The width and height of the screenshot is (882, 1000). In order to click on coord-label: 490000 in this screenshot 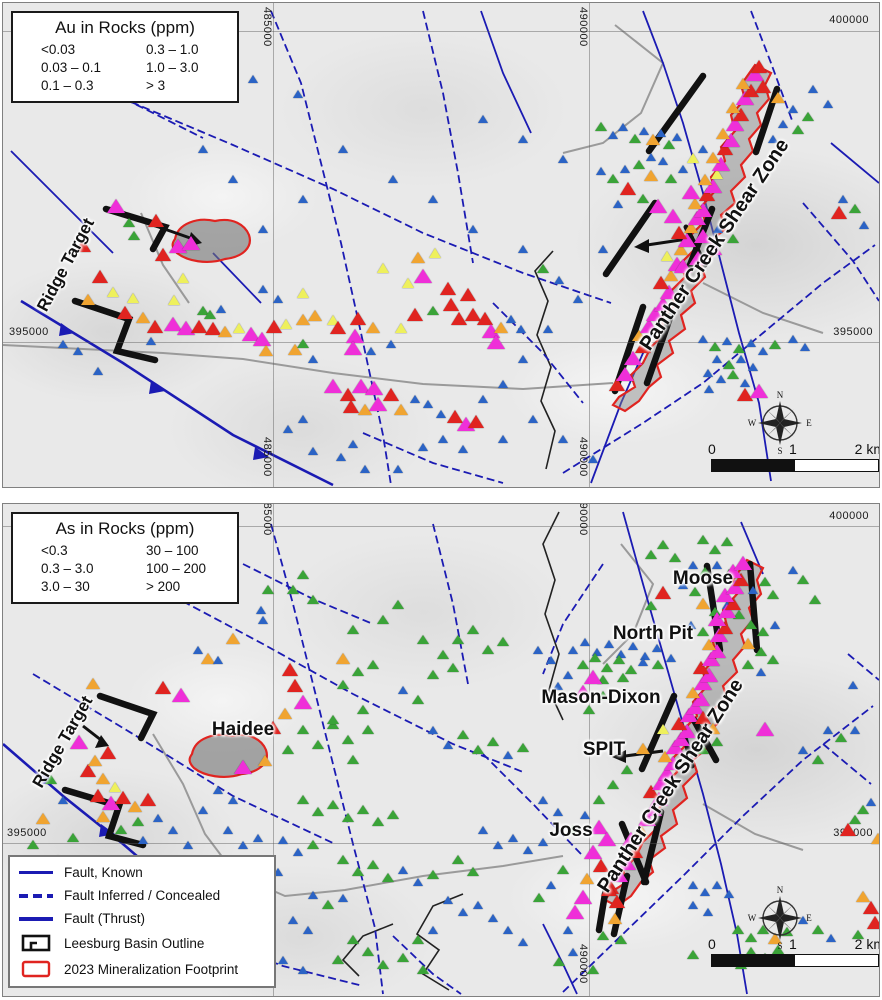, I will do `click(583, 457)`.